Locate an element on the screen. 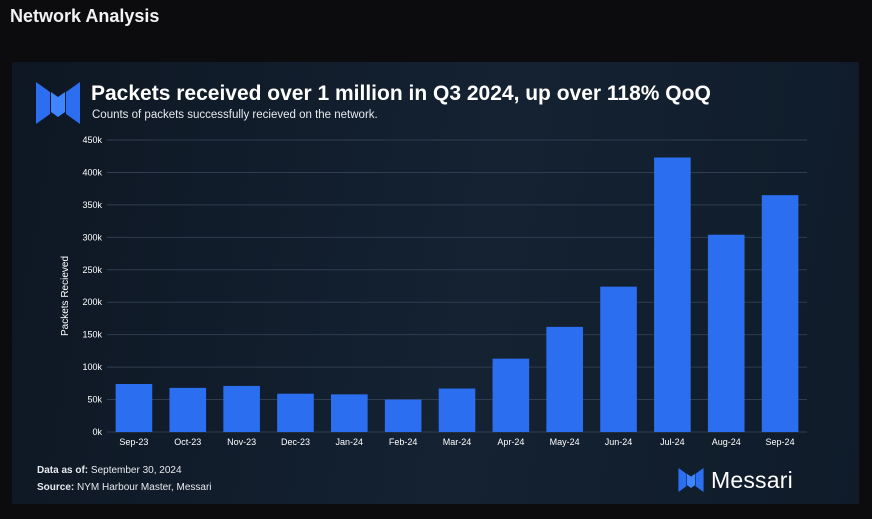  source-line: Source: NYM Harbour Master, Messari is located at coordinates (124, 487).